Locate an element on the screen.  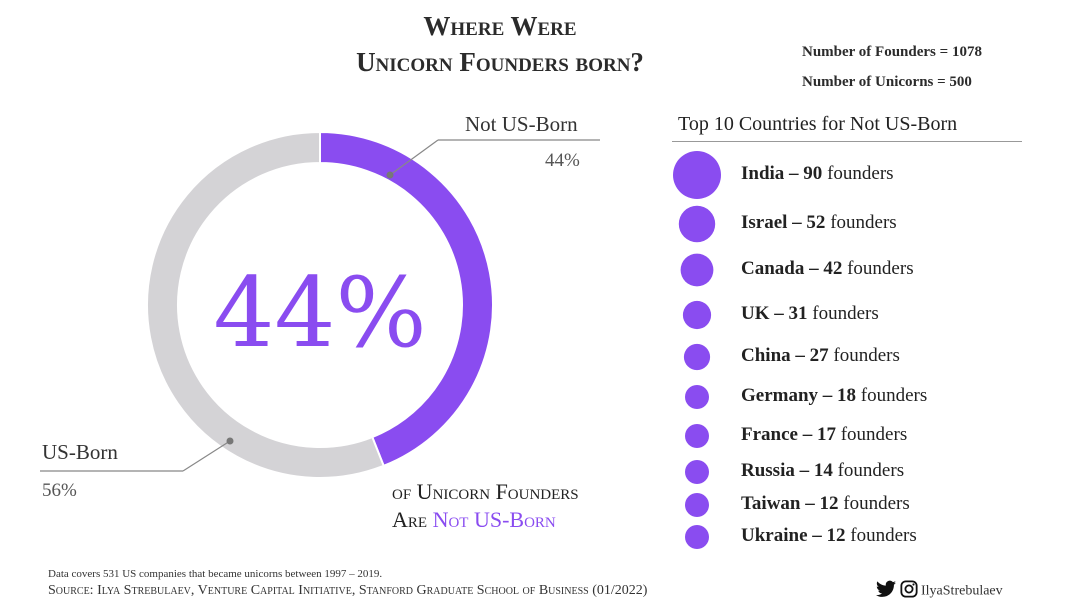
country-row-china: China – 27 founders is located at coordinates (820, 356).